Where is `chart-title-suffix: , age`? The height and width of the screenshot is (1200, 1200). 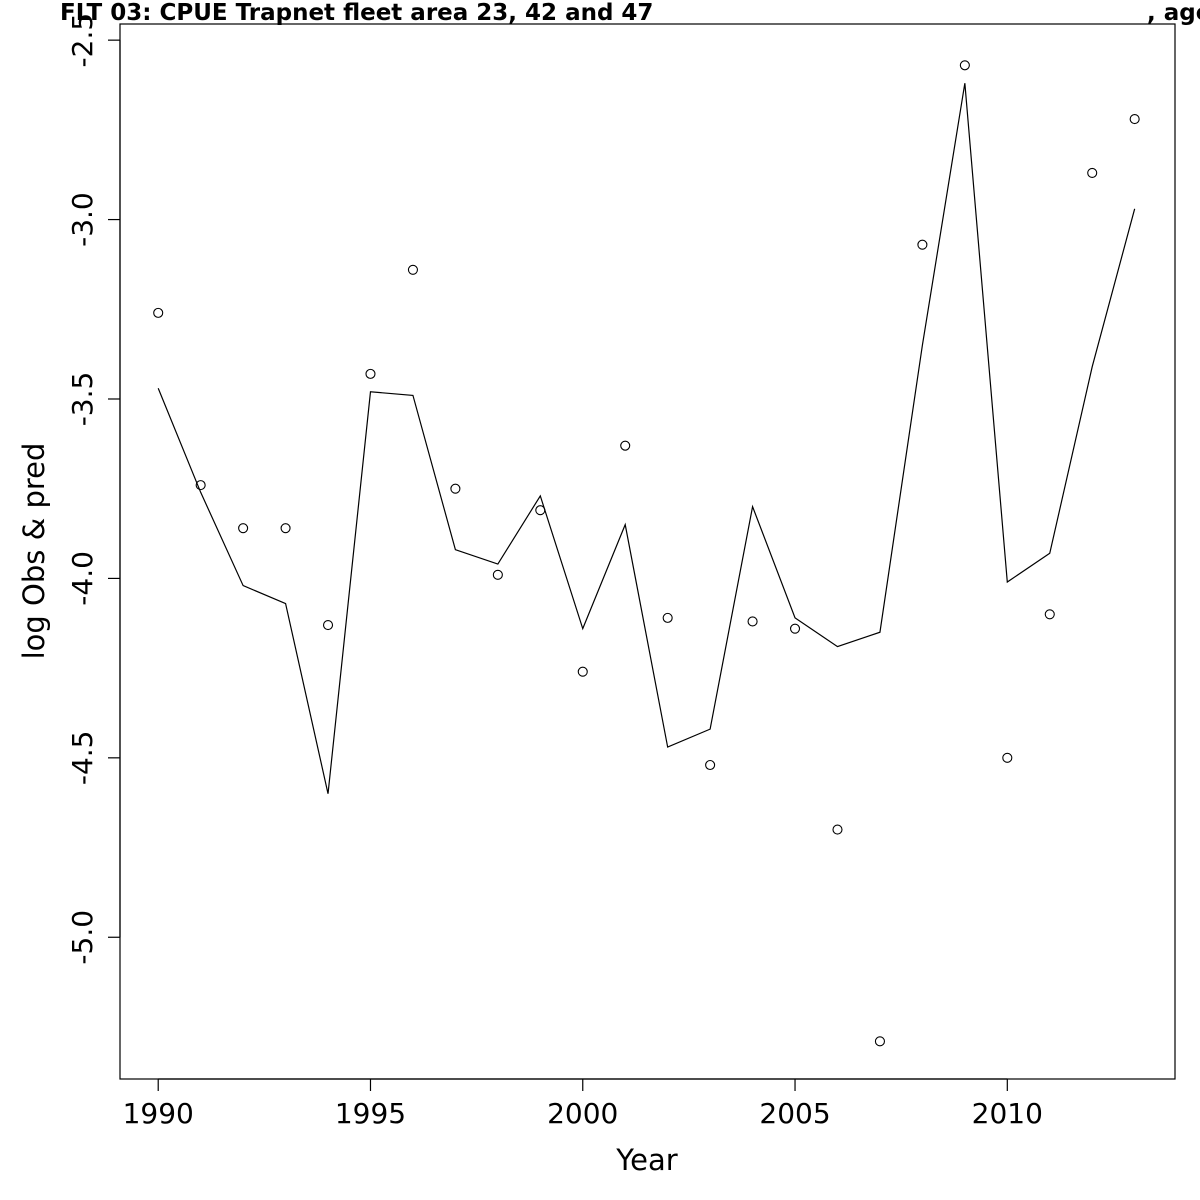
chart-title-suffix: , age is located at coordinates (1173, 13).